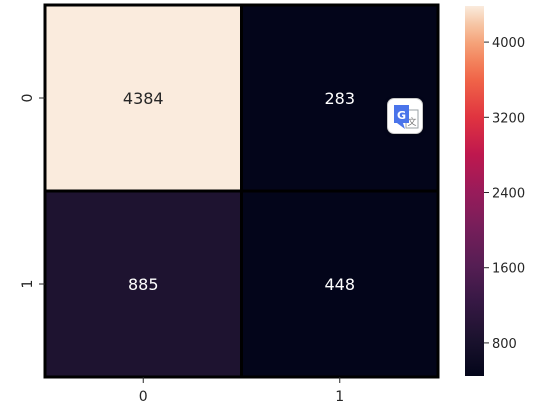 The width and height of the screenshot is (548, 419). Describe the element at coordinates (508, 118) in the screenshot. I see `colorbar-tick-label-3: 3200` at that location.